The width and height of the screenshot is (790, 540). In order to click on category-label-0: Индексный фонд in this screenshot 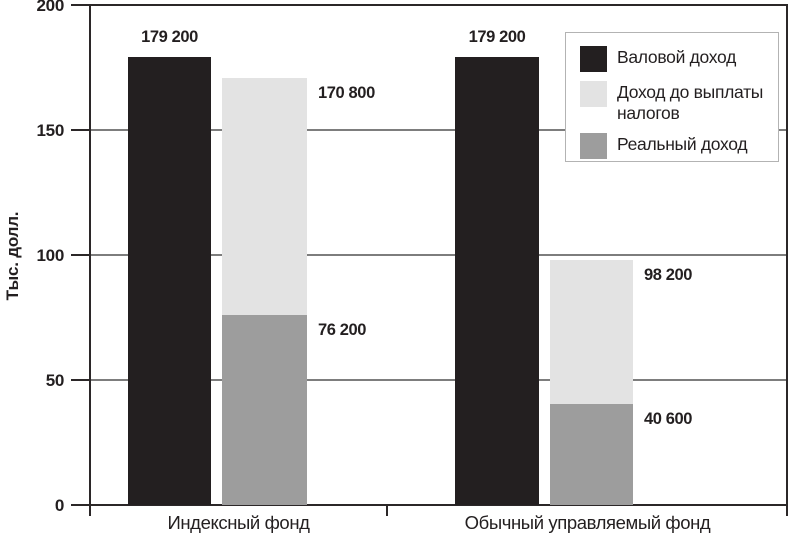, I will do `click(238, 522)`.